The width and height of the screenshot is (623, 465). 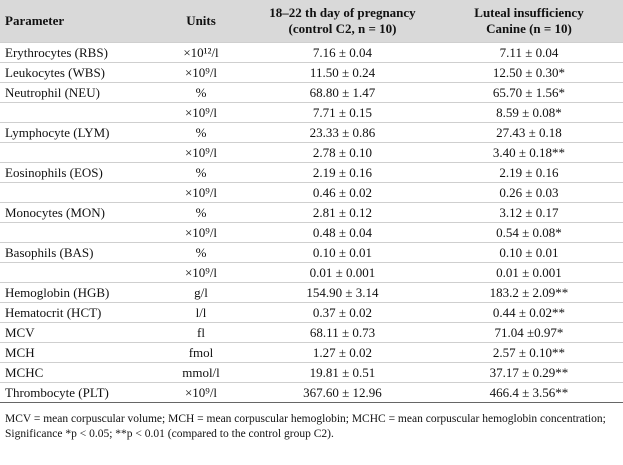 What do you see at coordinates (529, 232) in the screenshot?
I see `table-cell: 0.54 ± 0.08*` at bounding box center [529, 232].